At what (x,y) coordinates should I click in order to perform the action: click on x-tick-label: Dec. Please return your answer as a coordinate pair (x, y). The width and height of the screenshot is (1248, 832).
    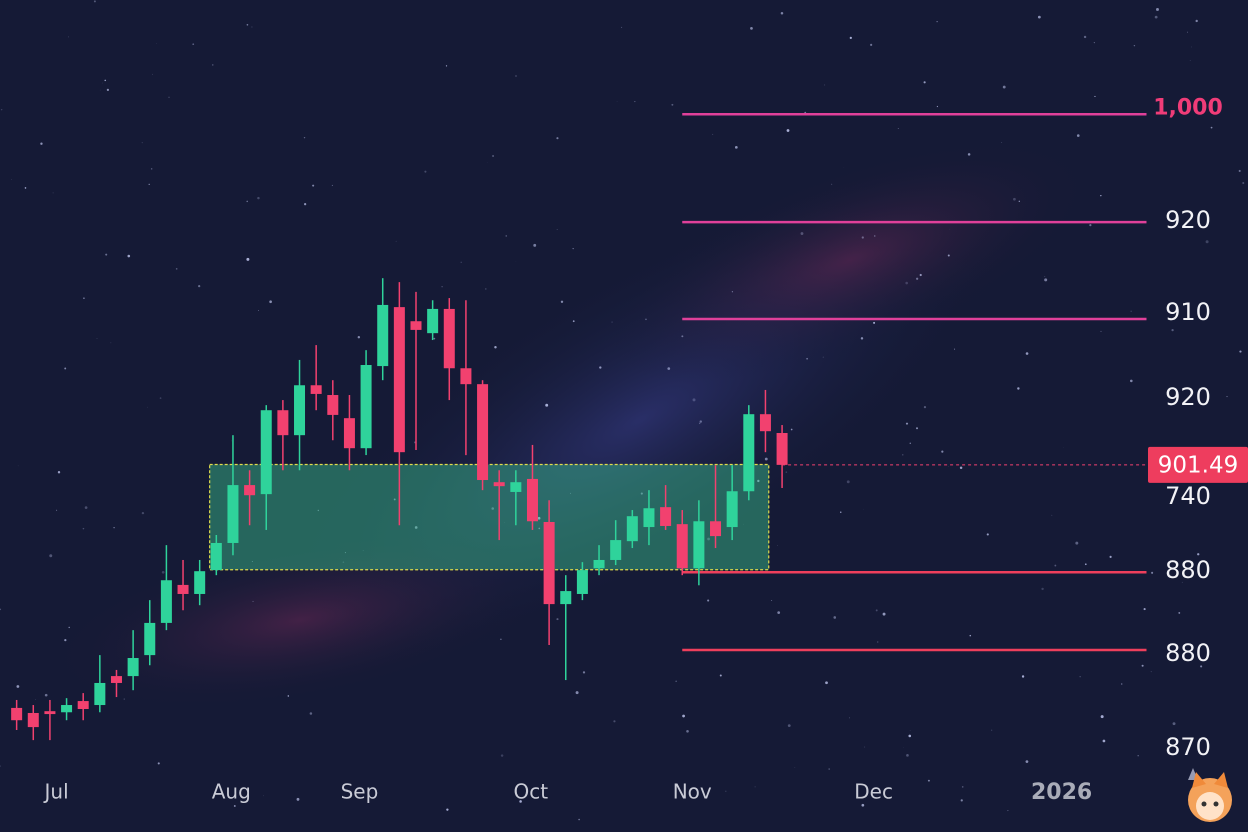
    Looking at the image, I should click on (873, 792).